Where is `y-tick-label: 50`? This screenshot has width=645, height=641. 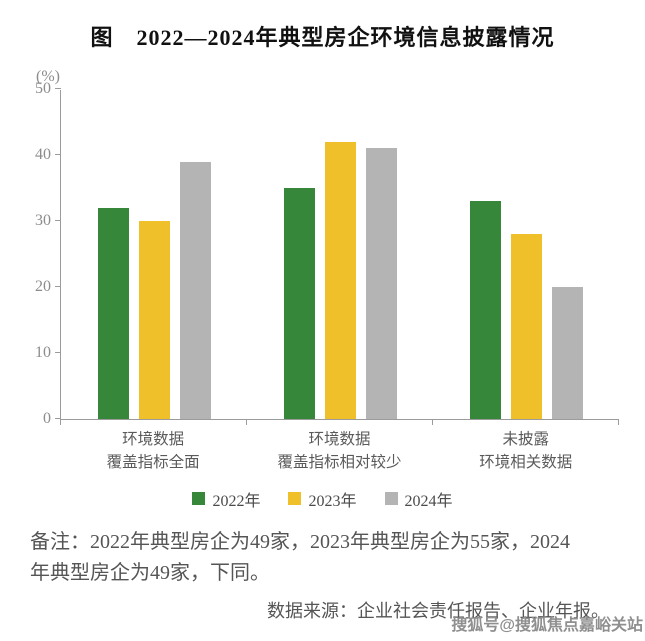
y-tick-label: 50 is located at coordinates (43, 88).